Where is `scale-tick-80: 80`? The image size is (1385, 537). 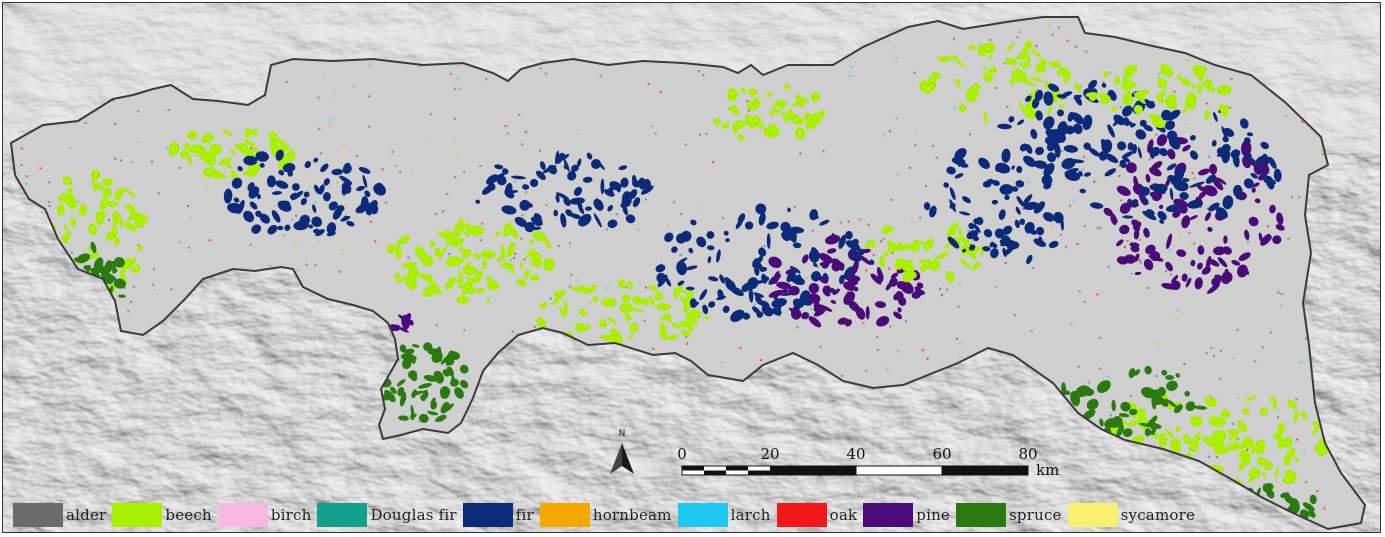 scale-tick-80: 80 is located at coordinates (1027, 454).